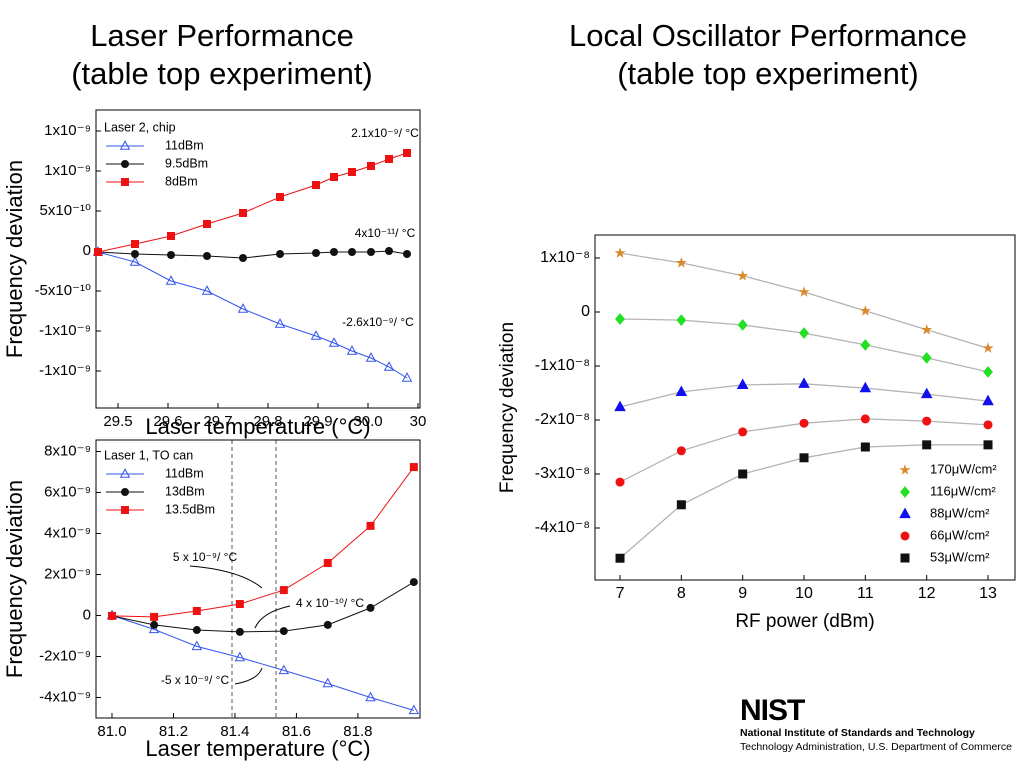  I want to click on legend-title: Laser 2, chip, so click(140, 127).